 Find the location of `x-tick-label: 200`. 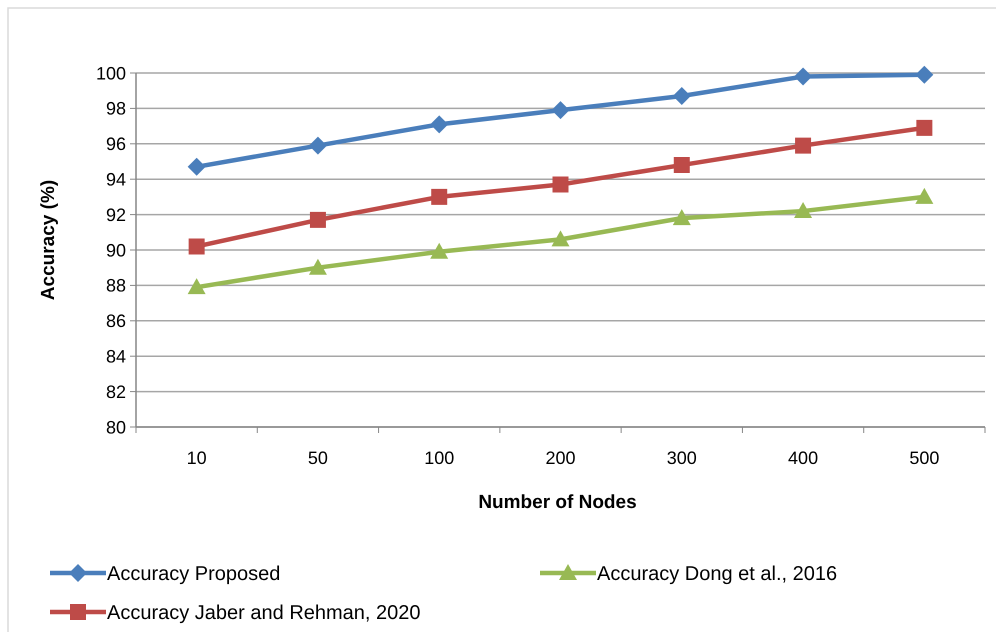

x-tick-label: 200 is located at coordinates (560, 458).